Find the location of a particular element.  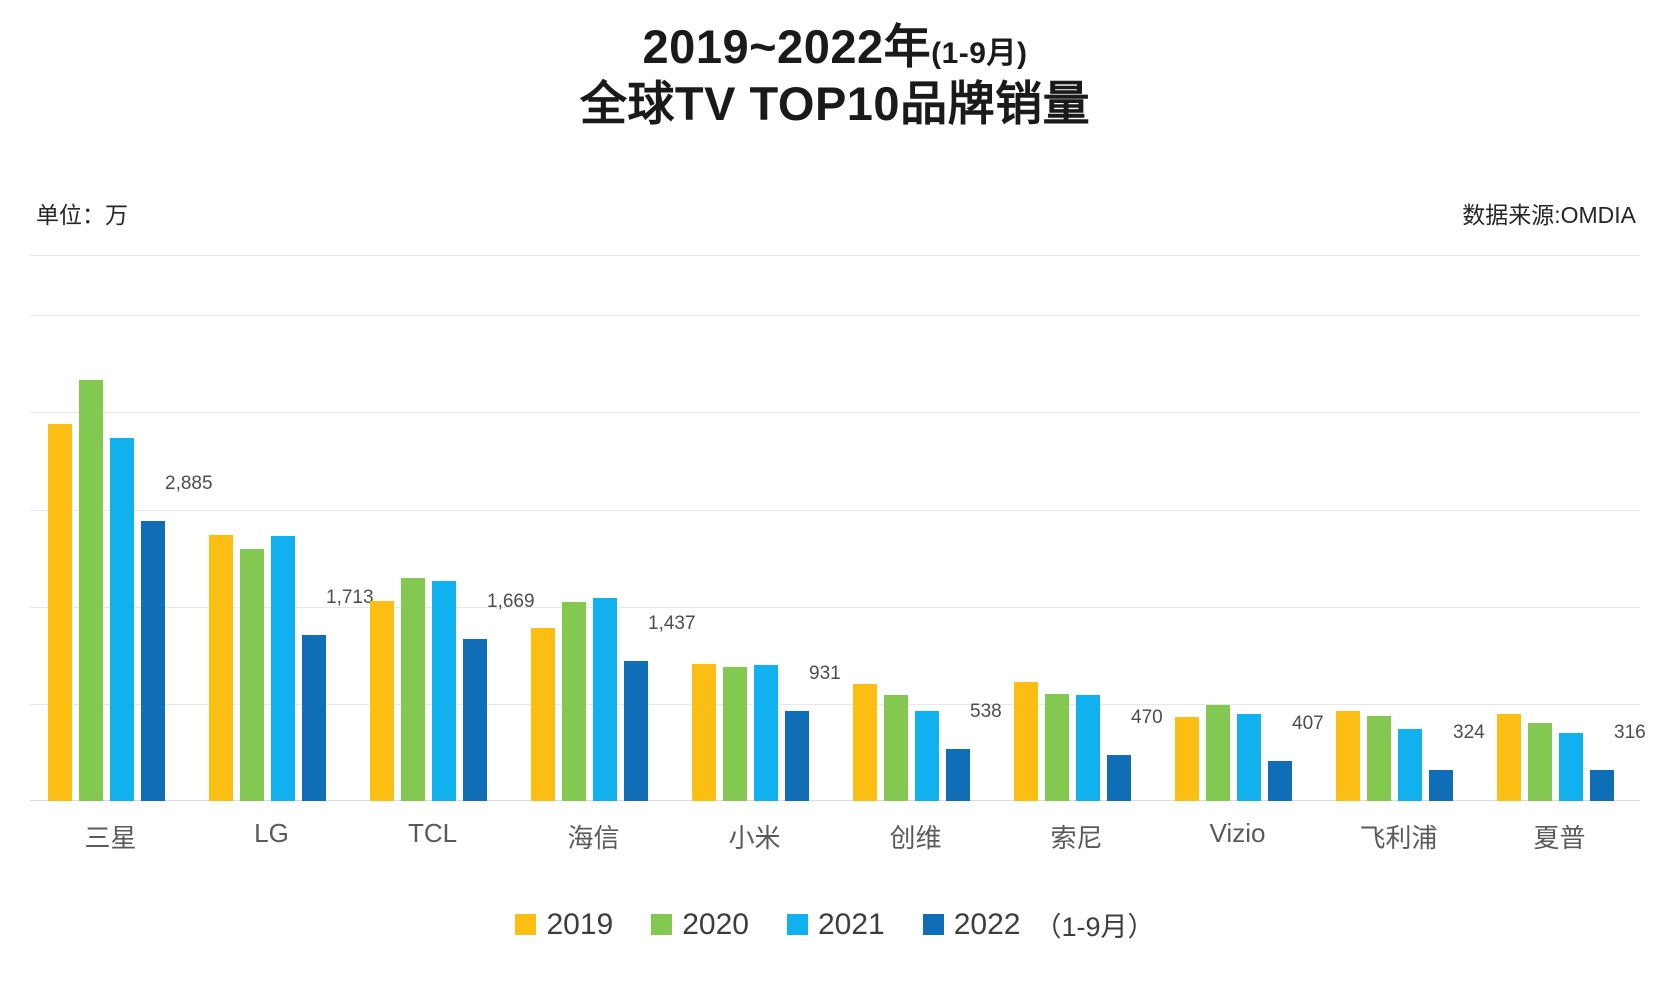

bar-三星-2020 is located at coordinates (91, 590).